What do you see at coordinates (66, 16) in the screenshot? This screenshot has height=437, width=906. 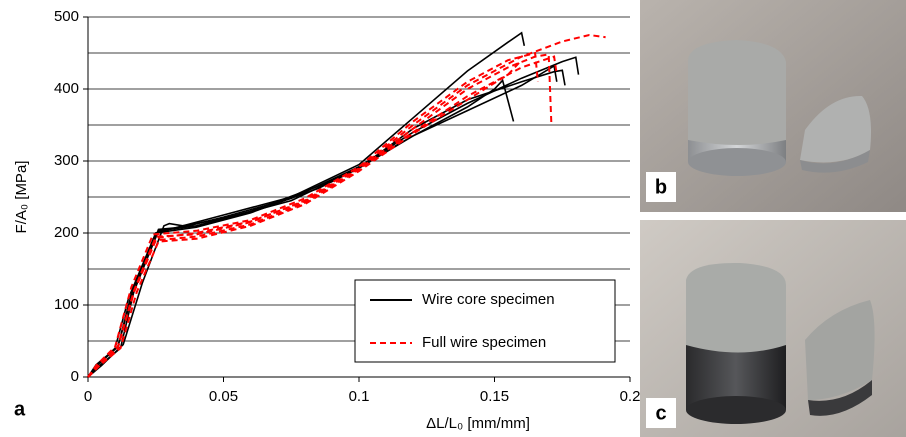 I see `y-tick-label: 500` at bounding box center [66, 16].